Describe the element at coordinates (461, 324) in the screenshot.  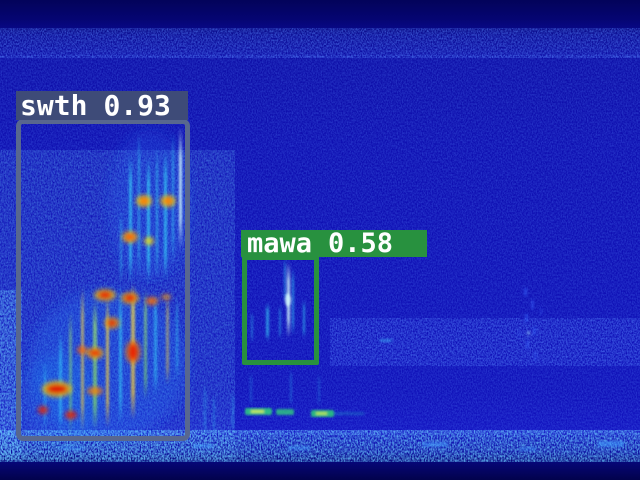
I see `right-faint-streak-cluster` at that location.